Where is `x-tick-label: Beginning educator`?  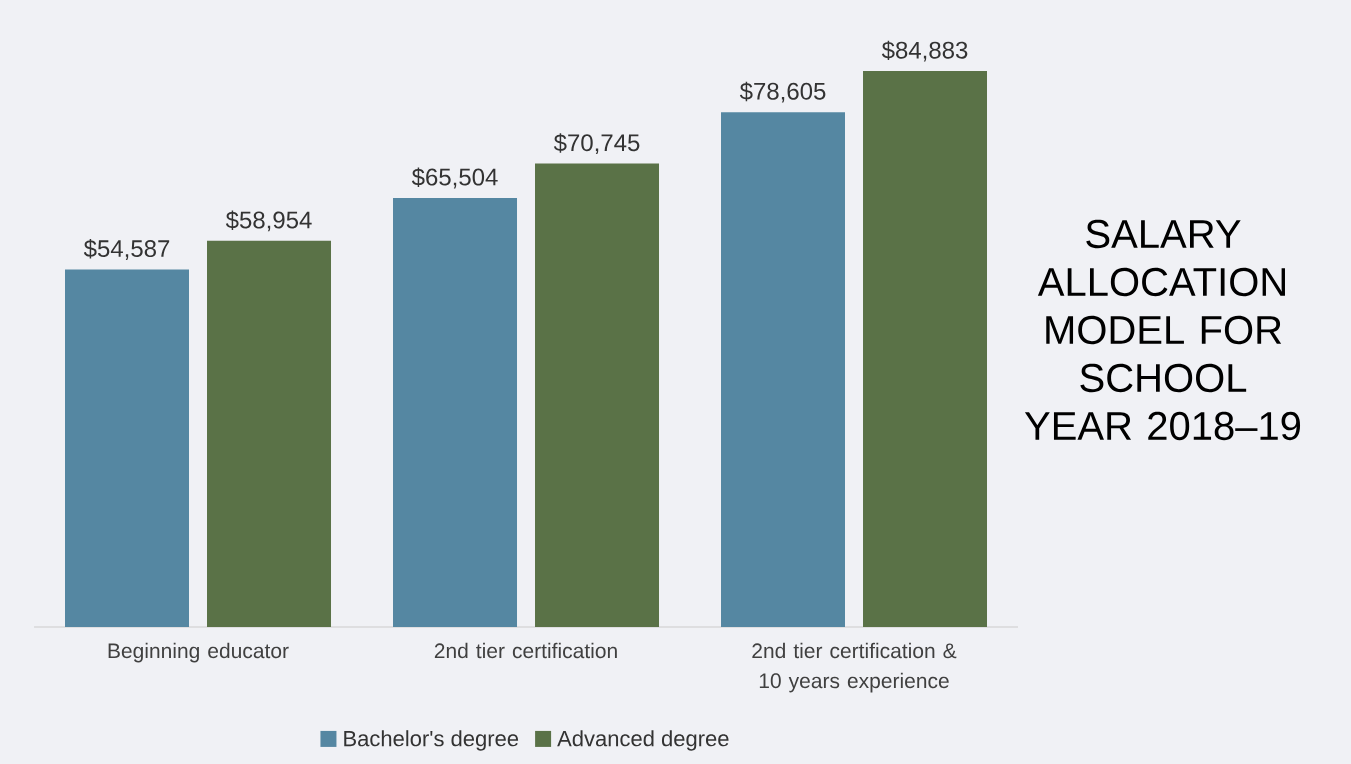
x-tick-label: Beginning educator is located at coordinates (198, 652).